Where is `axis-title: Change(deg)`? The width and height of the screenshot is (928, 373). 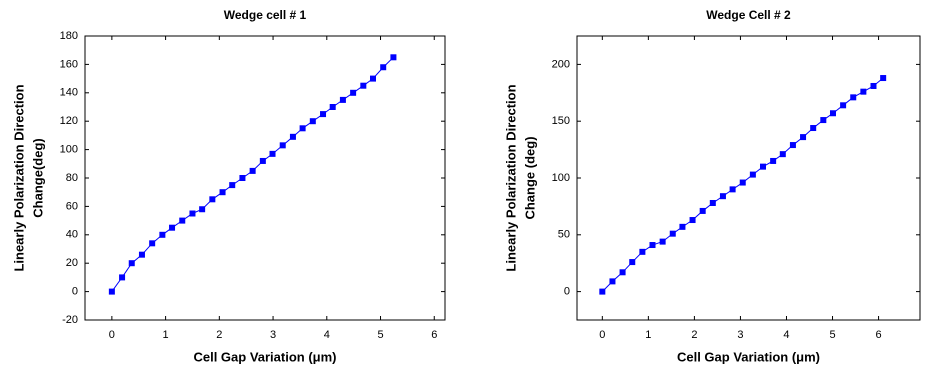
axis-title: Change(deg) is located at coordinates (37, 177).